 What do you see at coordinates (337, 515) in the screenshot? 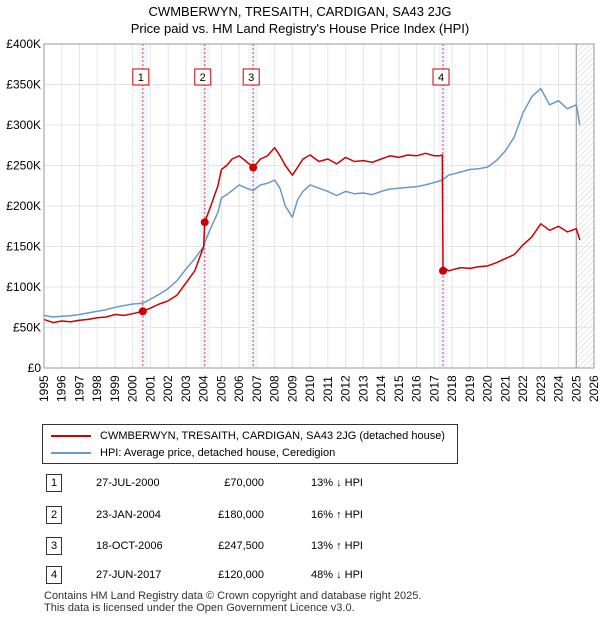
I see `transaction-hpi-diff: 16% ↑ HPI` at bounding box center [337, 515].